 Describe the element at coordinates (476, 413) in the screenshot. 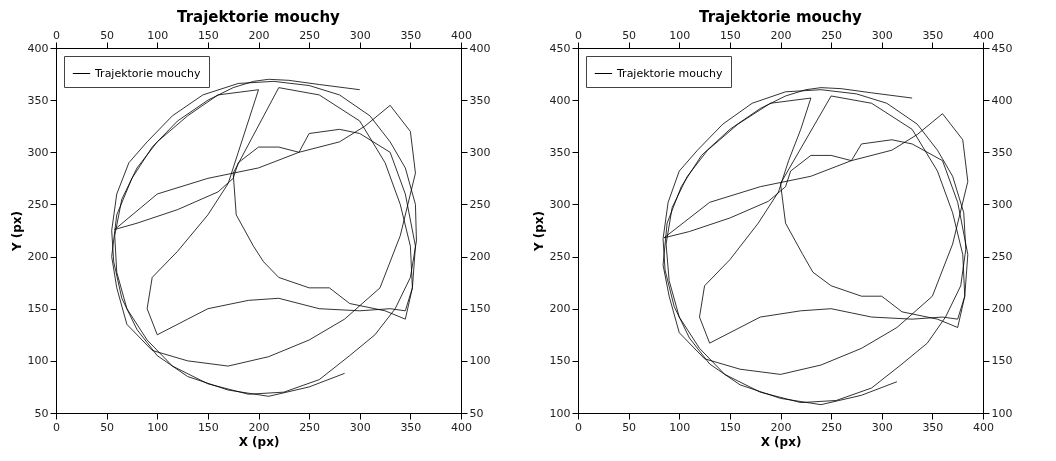

I see `y2-tick-label: 50` at that location.